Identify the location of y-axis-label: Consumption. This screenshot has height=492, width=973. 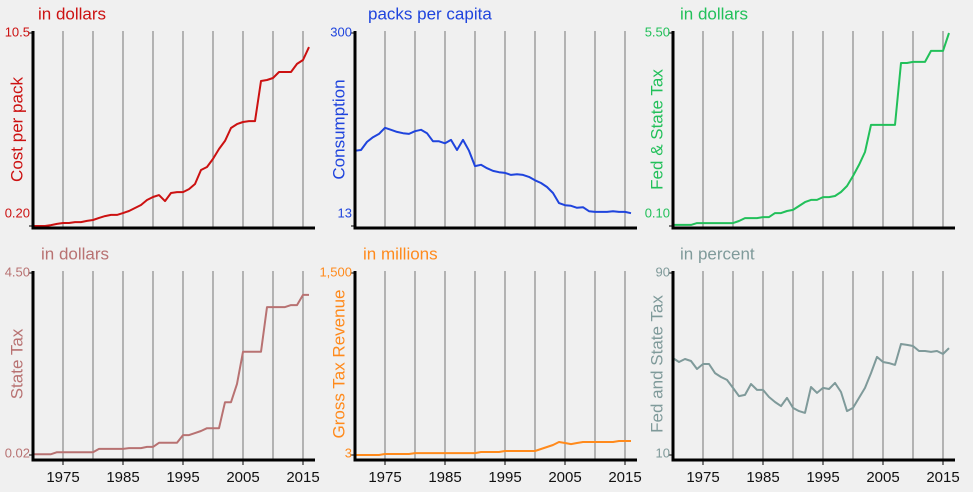
(338, 129).